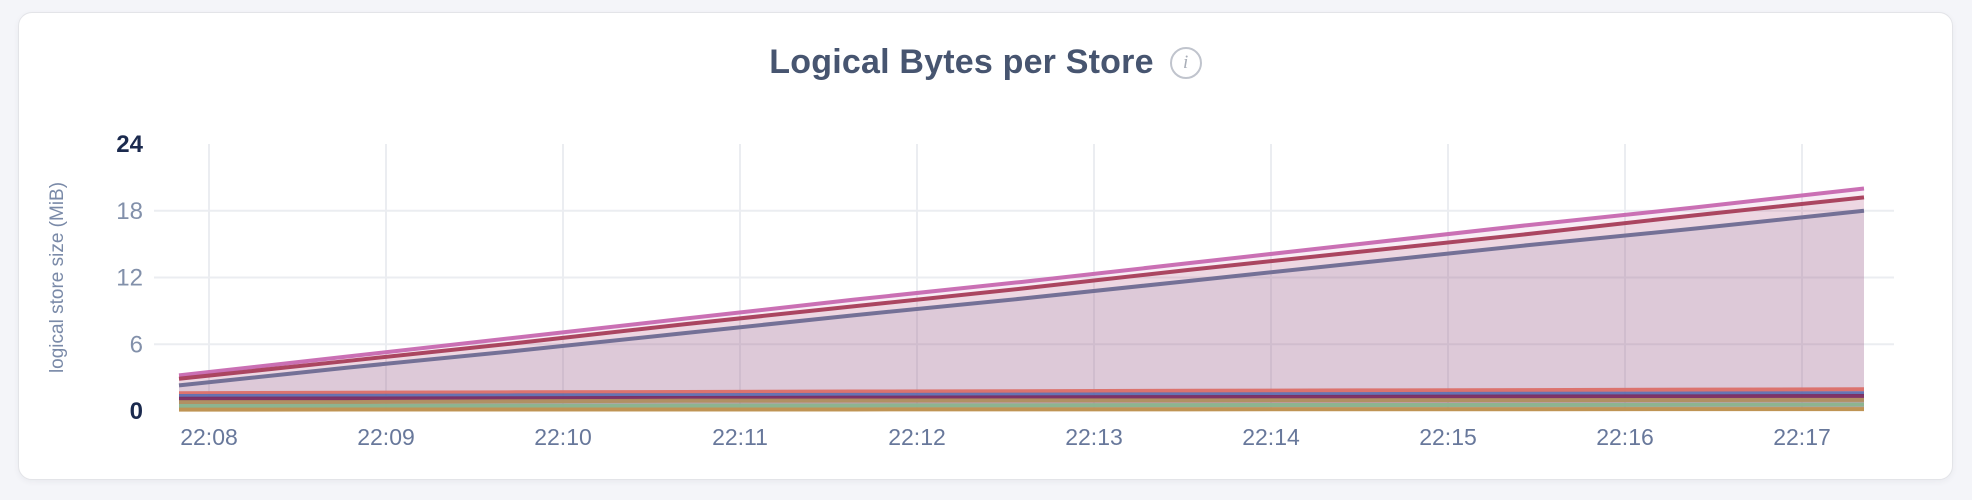 The width and height of the screenshot is (1972, 500). I want to click on chart-title: Logical Bytes per Store, so click(961, 62).